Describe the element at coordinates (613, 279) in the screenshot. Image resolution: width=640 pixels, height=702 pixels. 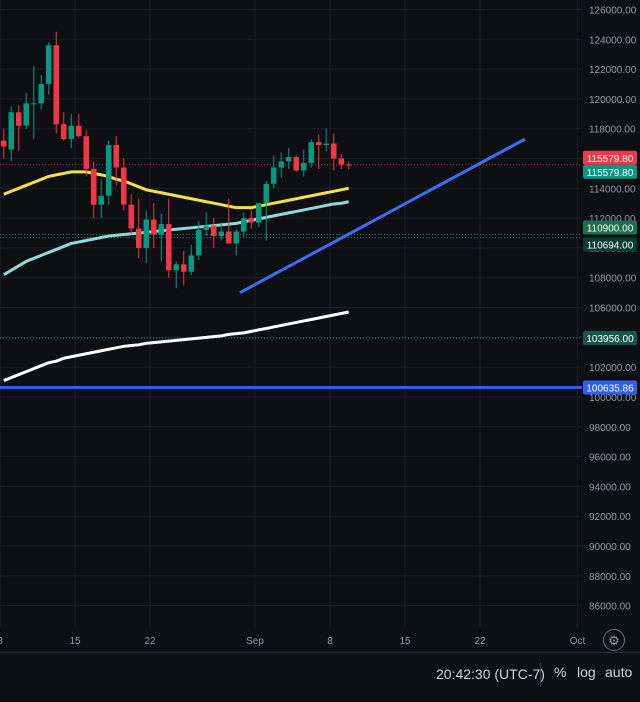
I see `y-tick-label: 108000.00` at that location.